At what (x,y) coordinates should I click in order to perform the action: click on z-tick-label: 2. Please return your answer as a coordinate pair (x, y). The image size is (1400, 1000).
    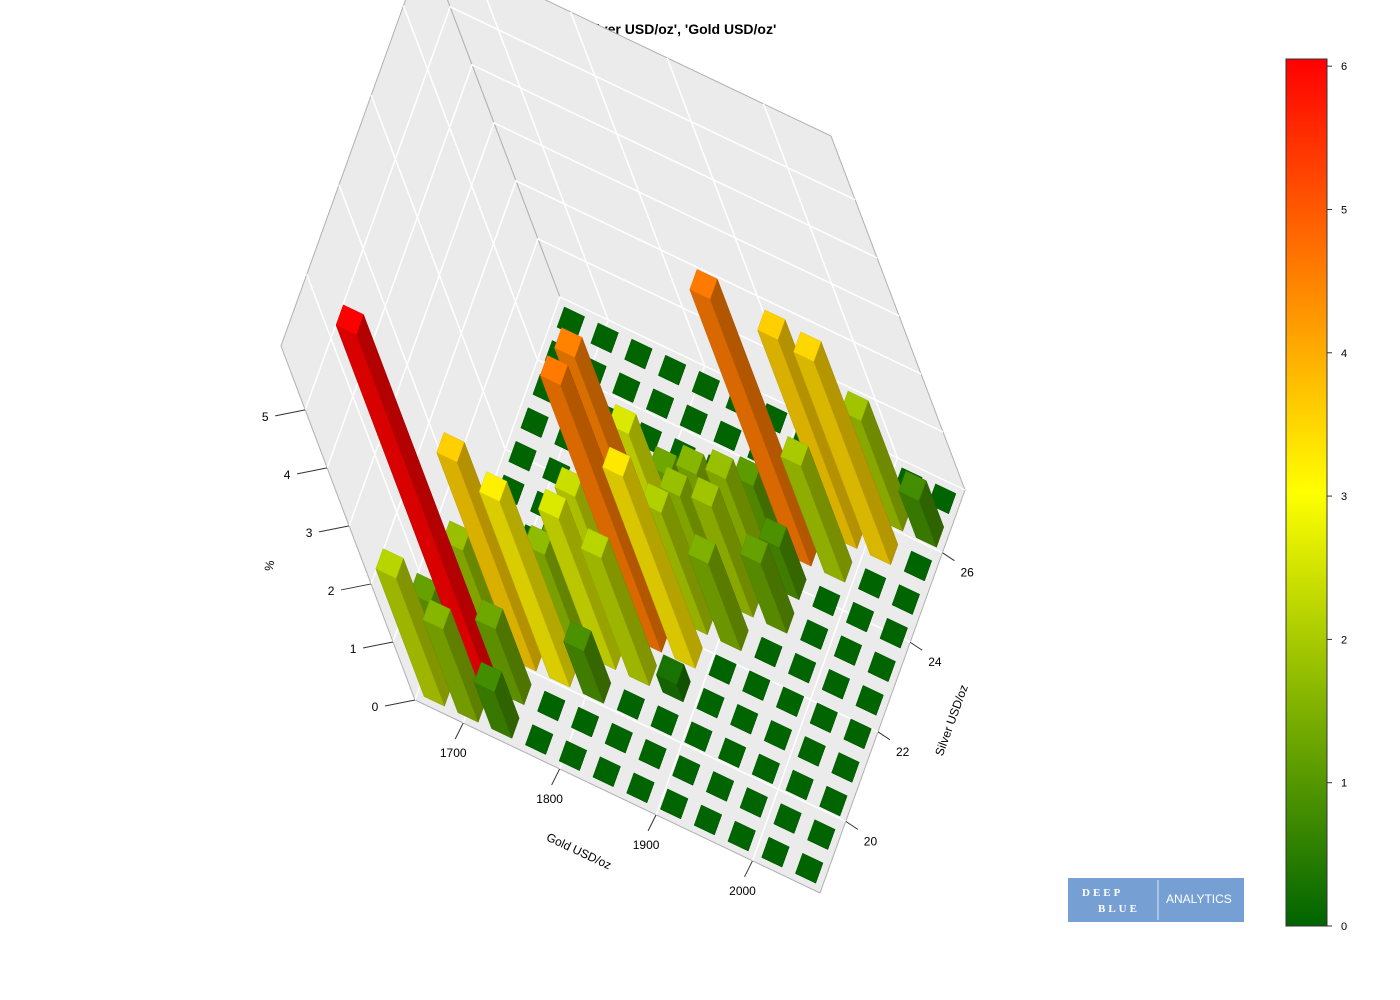
    Looking at the image, I should click on (331, 591).